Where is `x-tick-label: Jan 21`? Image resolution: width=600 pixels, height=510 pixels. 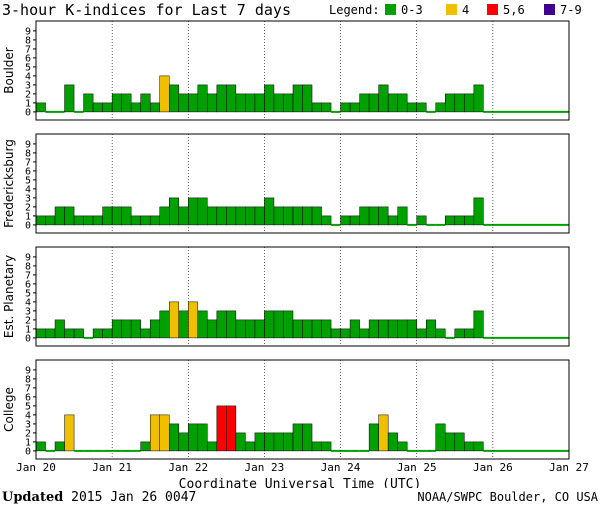 x-tick-label: Jan 21 is located at coordinates (112, 467).